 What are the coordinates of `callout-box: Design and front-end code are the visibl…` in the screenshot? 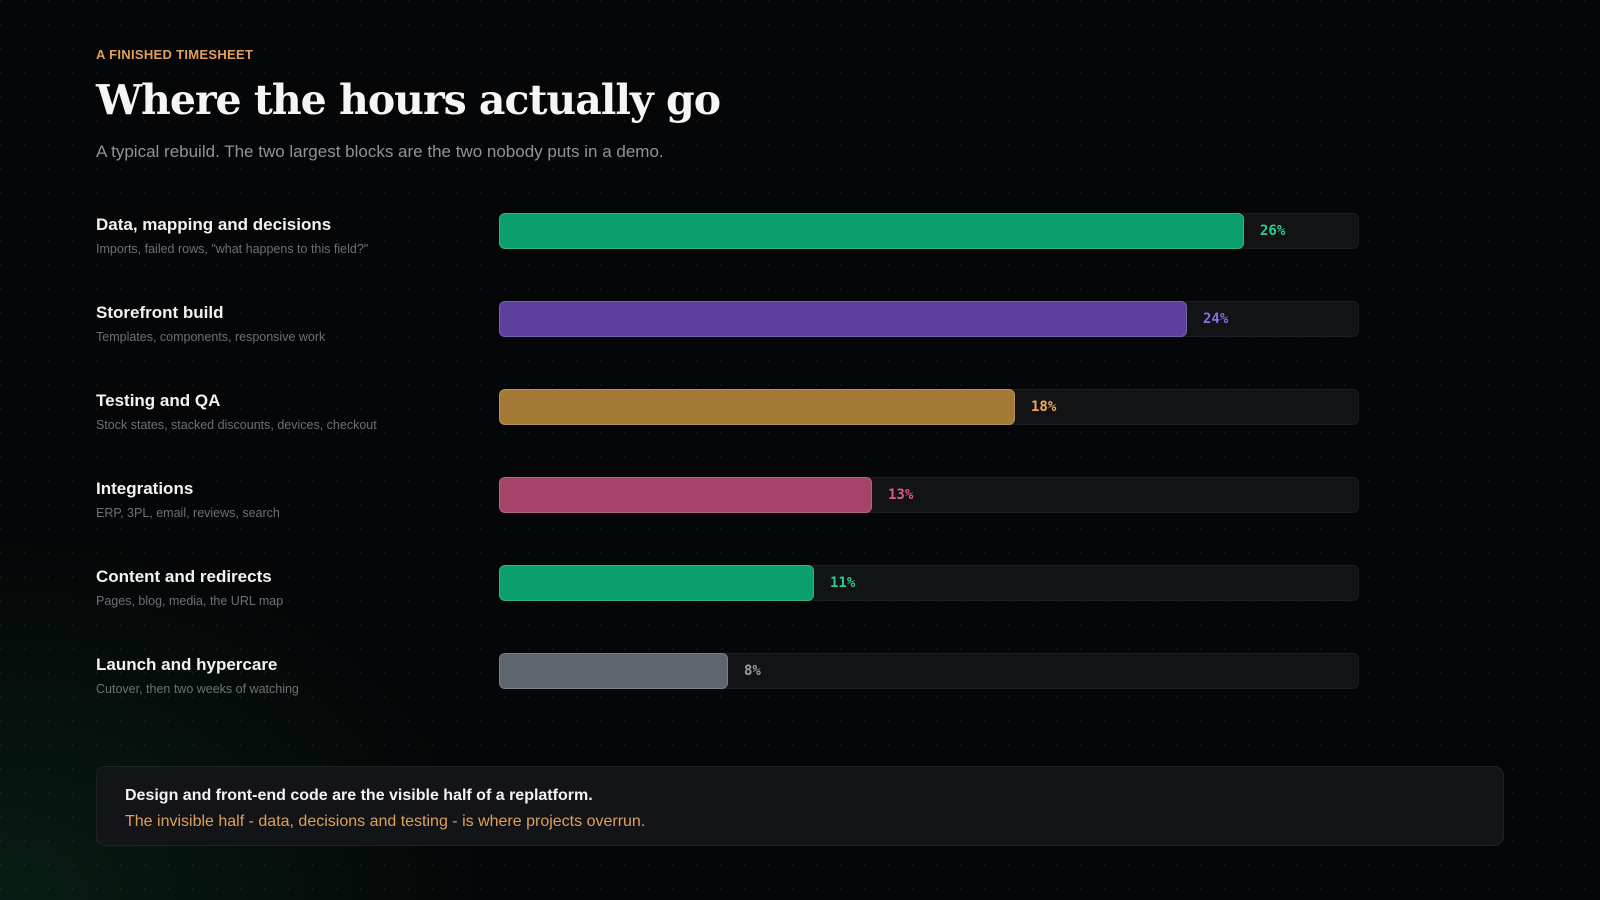 It's located at (800, 806).